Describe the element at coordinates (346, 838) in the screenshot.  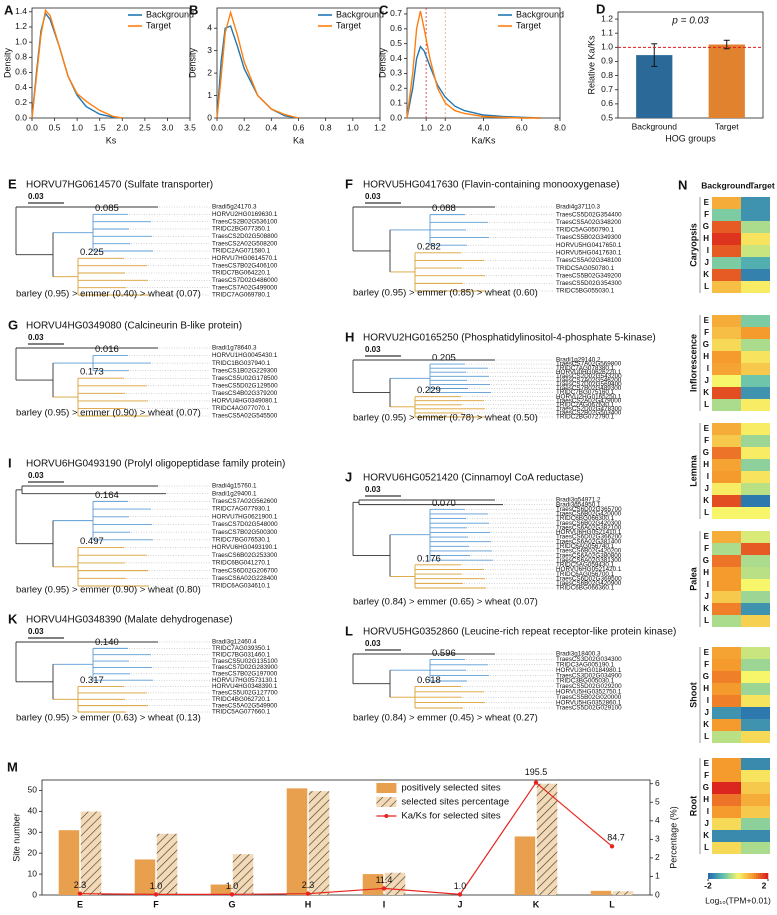
I see `kaks-line` at that location.